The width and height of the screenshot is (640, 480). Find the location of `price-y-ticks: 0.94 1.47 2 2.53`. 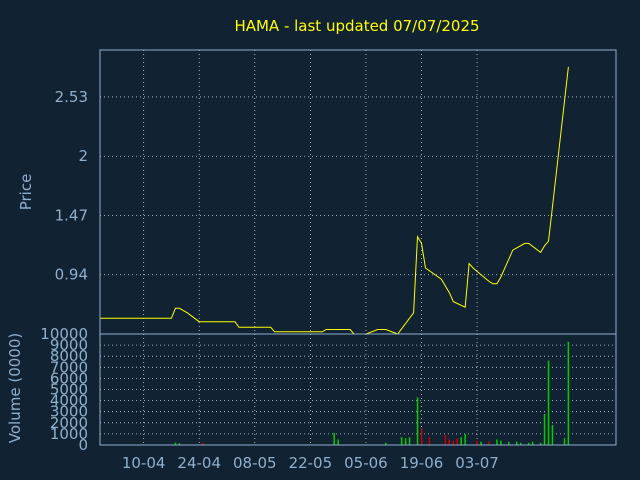

price-y-ticks: 0.94 1.47 2 2.53 is located at coordinates (71, 186).